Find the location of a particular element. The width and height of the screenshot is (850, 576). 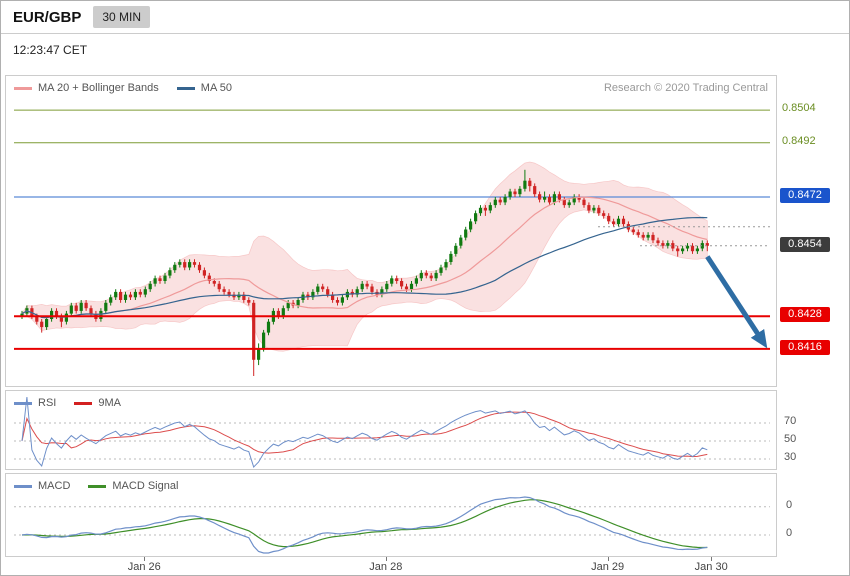

symbol-title: EUR/GBP is located at coordinates (47, 17).